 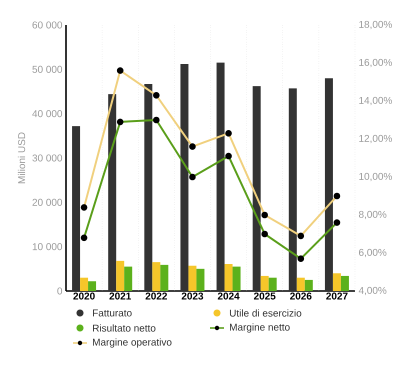 I want to click on x-tick-label: 2026, so click(x=301, y=296).